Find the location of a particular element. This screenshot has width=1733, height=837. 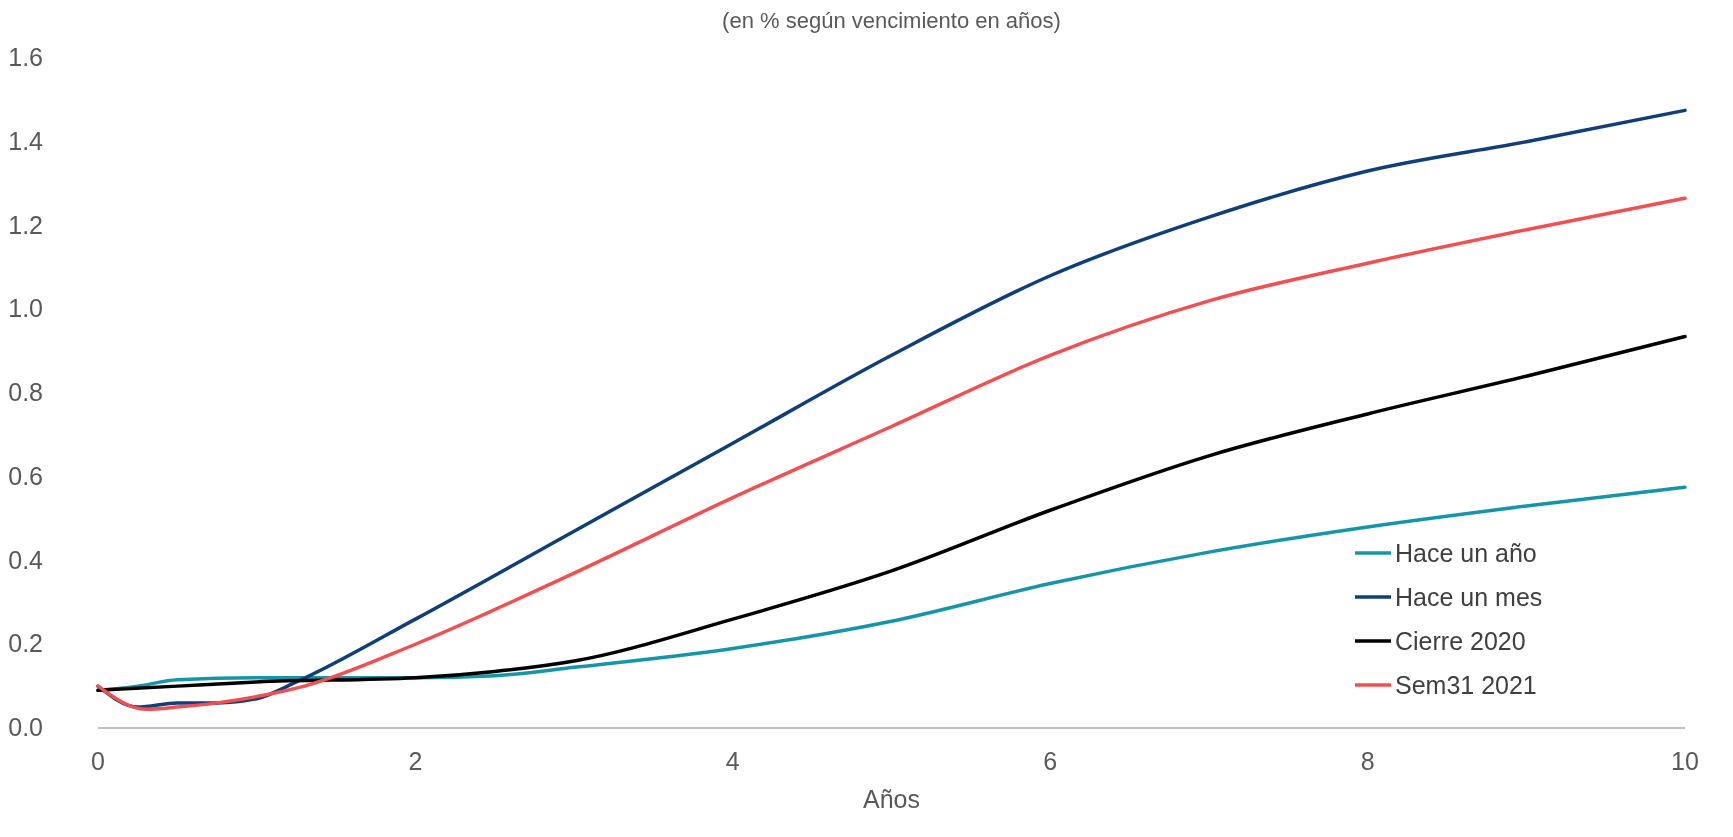

y-tick-label: 0.2 is located at coordinates (25, 643).